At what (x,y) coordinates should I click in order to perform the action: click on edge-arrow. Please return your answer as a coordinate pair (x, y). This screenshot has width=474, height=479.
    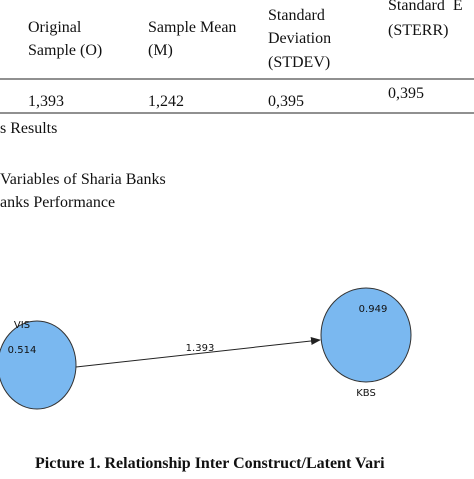
    Looking at the image, I should click on (198, 352).